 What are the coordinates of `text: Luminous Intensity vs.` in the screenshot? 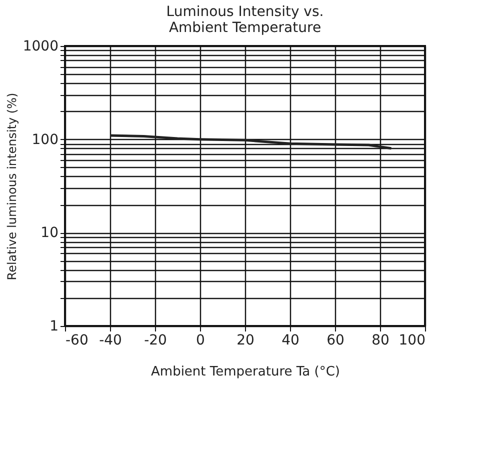 It's located at (245, 12).